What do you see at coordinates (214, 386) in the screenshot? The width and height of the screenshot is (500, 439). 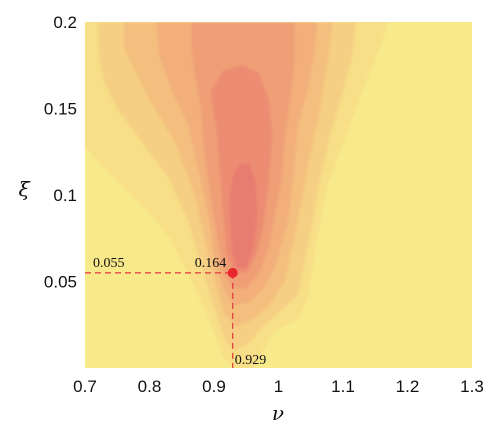 I see `x-tick-label: 0.9` at bounding box center [214, 386].